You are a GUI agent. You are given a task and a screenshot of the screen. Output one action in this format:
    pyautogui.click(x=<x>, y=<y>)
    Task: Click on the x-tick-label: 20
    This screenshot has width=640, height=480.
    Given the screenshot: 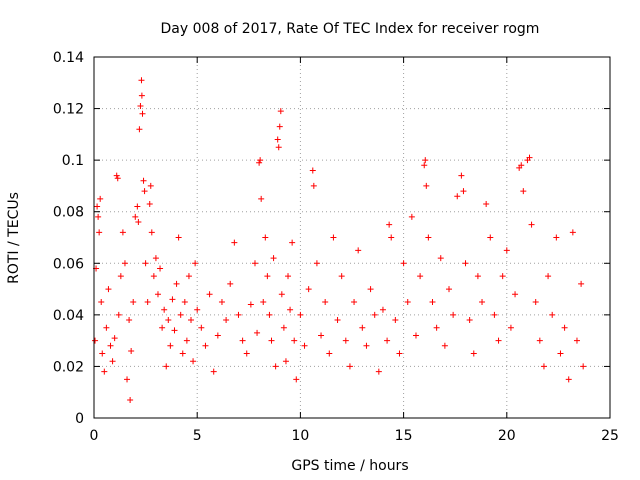 What is the action you would take?
    pyautogui.click(x=507, y=436)
    